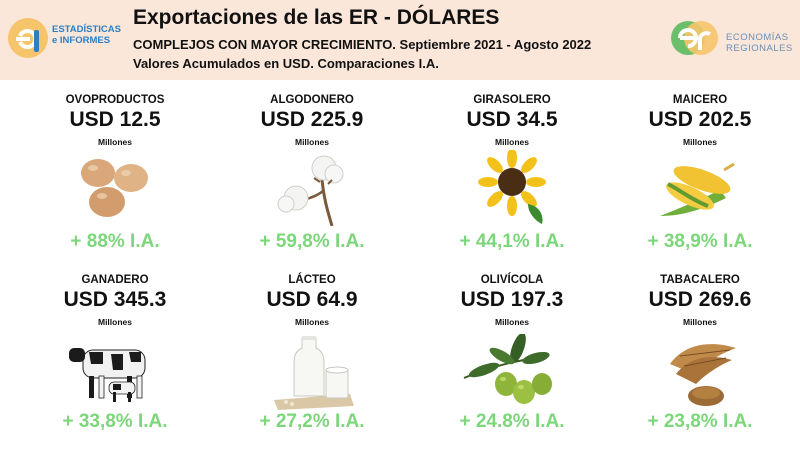  What do you see at coordinates (700, 100) in the screenshot?
I see `card-name: MAICERO` at bounding box center [700, 100].